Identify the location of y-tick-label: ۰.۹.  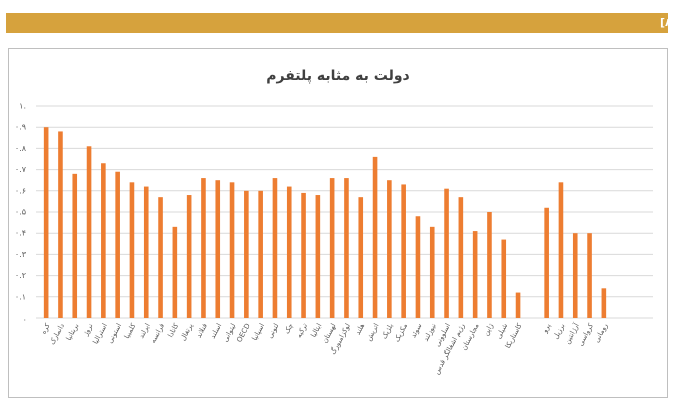
(20, 127).